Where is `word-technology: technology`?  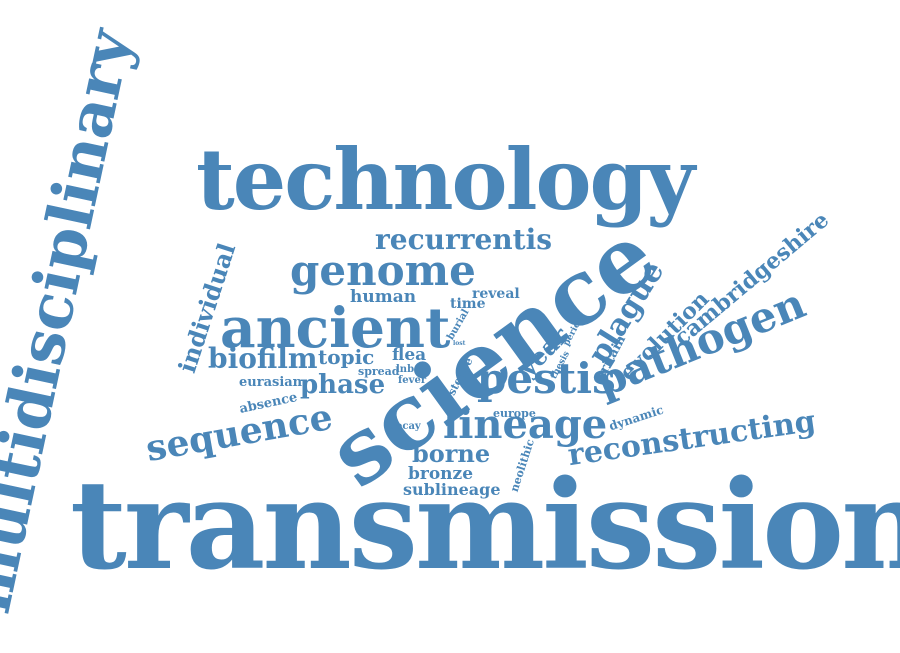
word-technology: technology is located at coordinates (445, 179).